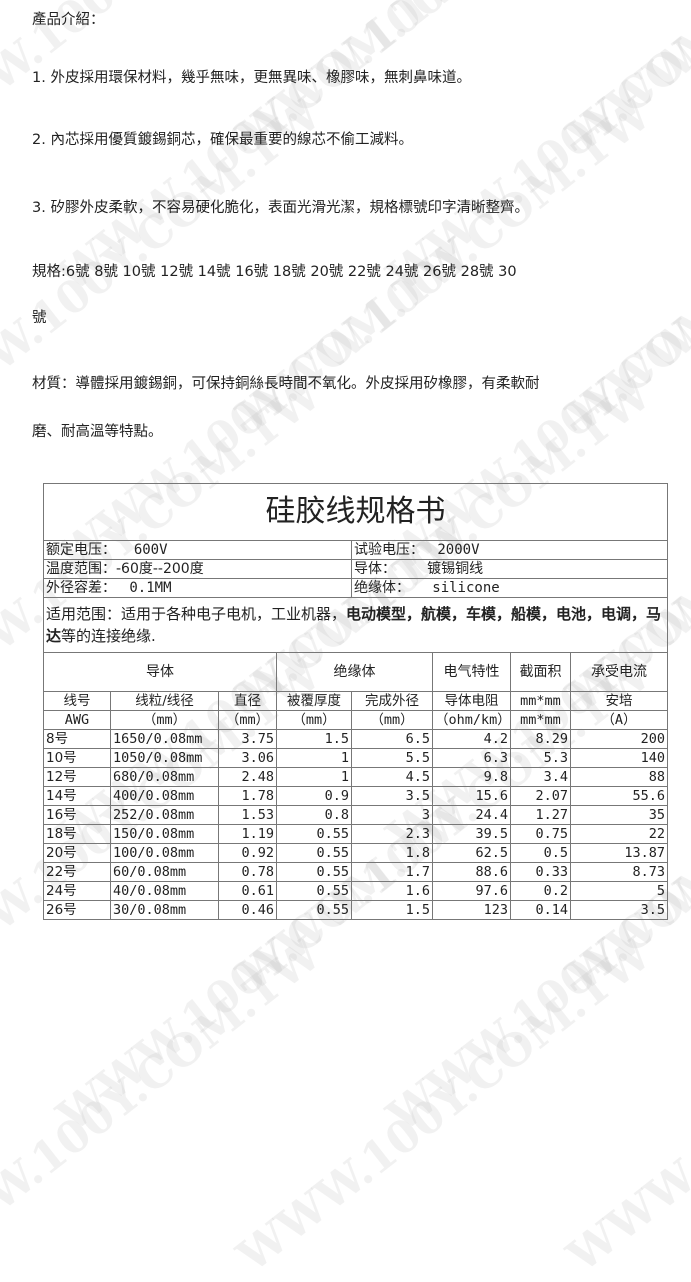 The image size is (691, 1282). What do you see at coordinates (39, 318) in the screenshot?
I see `spec-line-2: 號` at bounding box center [39, 318].